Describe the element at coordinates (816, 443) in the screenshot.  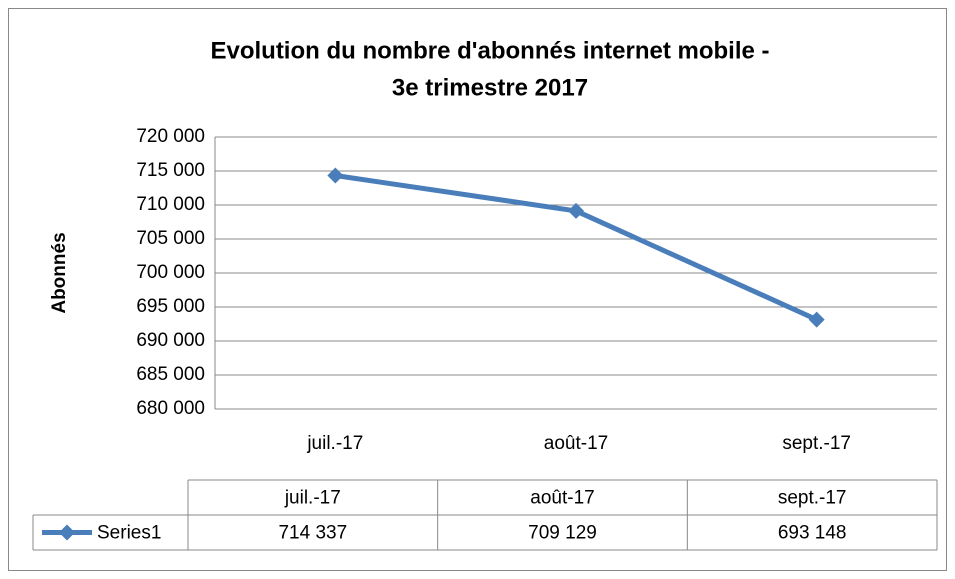
I see `x-tick-label: sept.-17` at that location.